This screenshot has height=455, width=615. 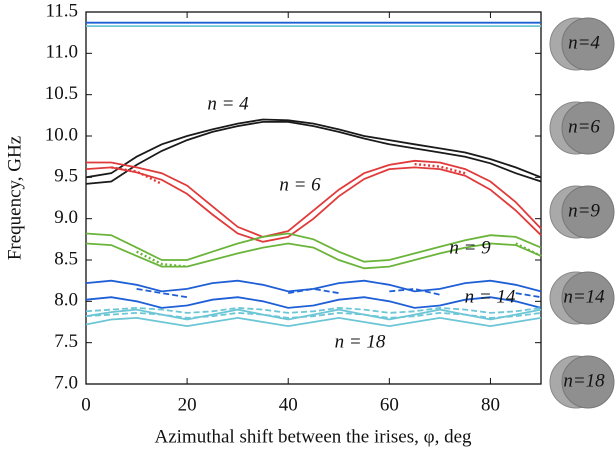 What do you see at coordinates (389, 404) in the screenshot?
I see `x-tick-label: 60` at bounding box center [389, 404].